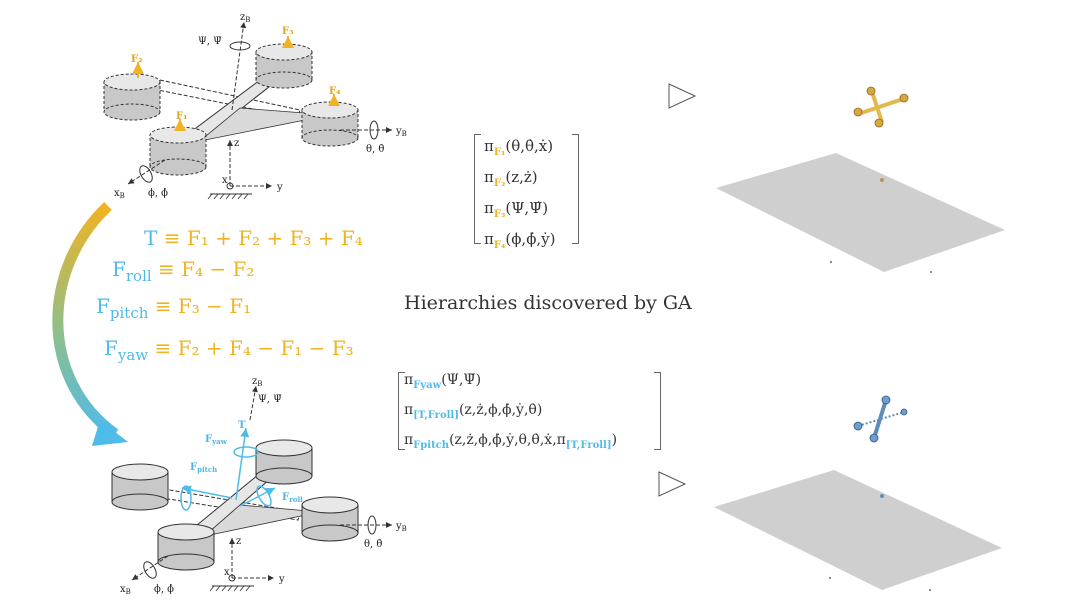  I want to click on equation-pitch: Fpitch ≡ F₃ − F₁, so click(174, 308).